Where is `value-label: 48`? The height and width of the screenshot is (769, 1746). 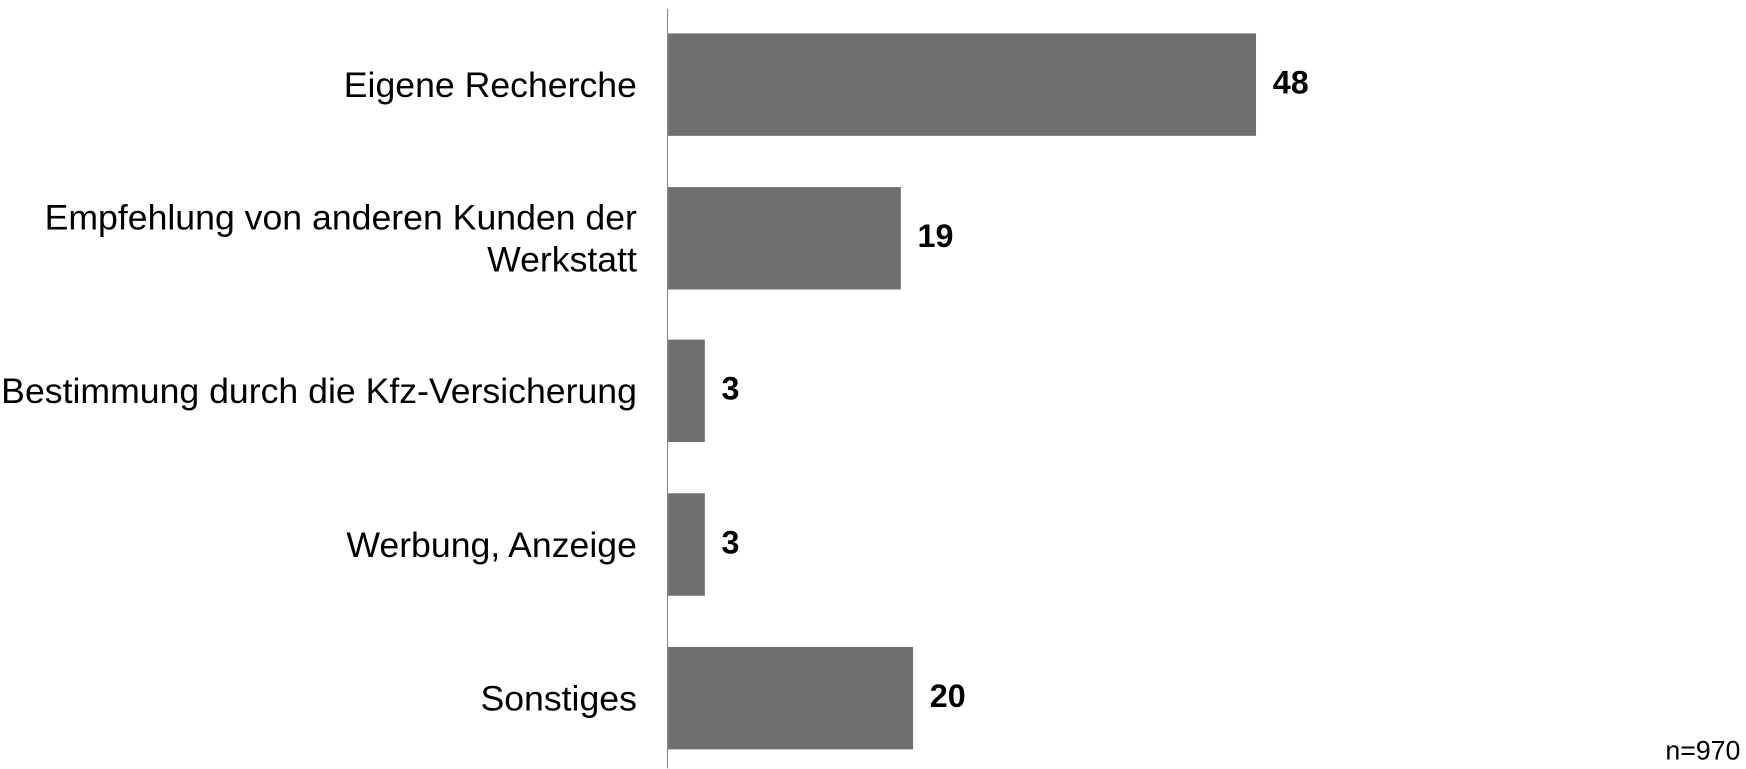
value-label: 48 is located at coordinates (1290, 83).